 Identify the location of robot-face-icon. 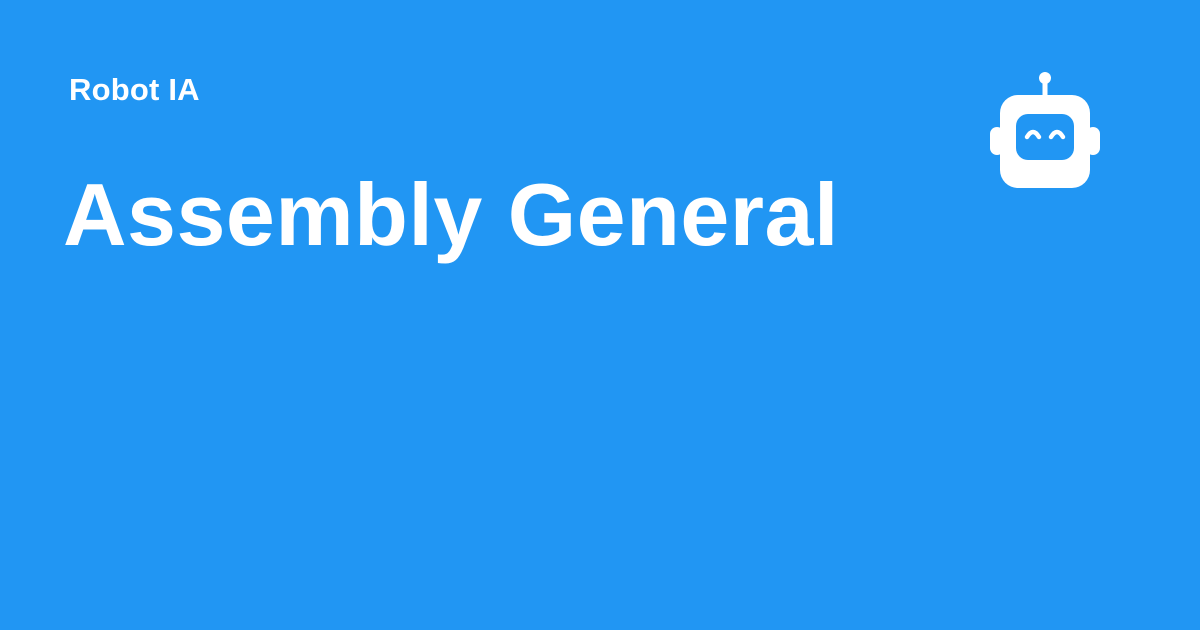
(1045, 131).